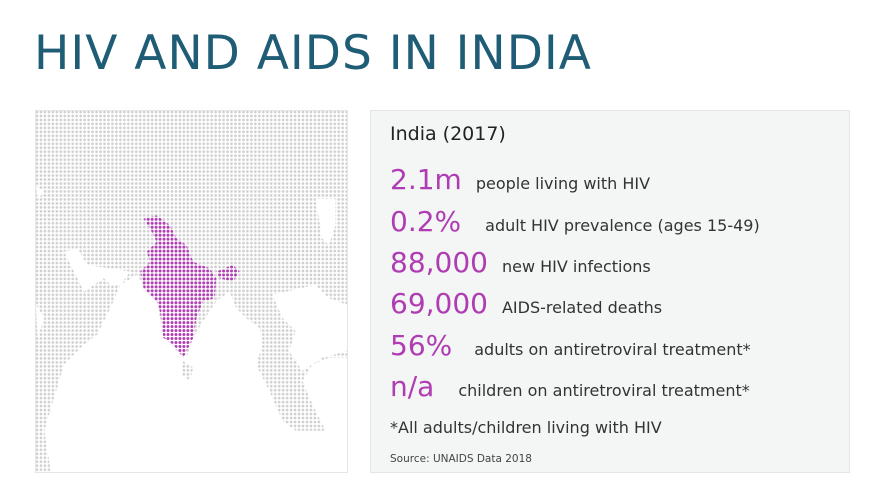 The image size is (879, 500). I want to click on stat-label: people living with HIV, so click(563, 183).